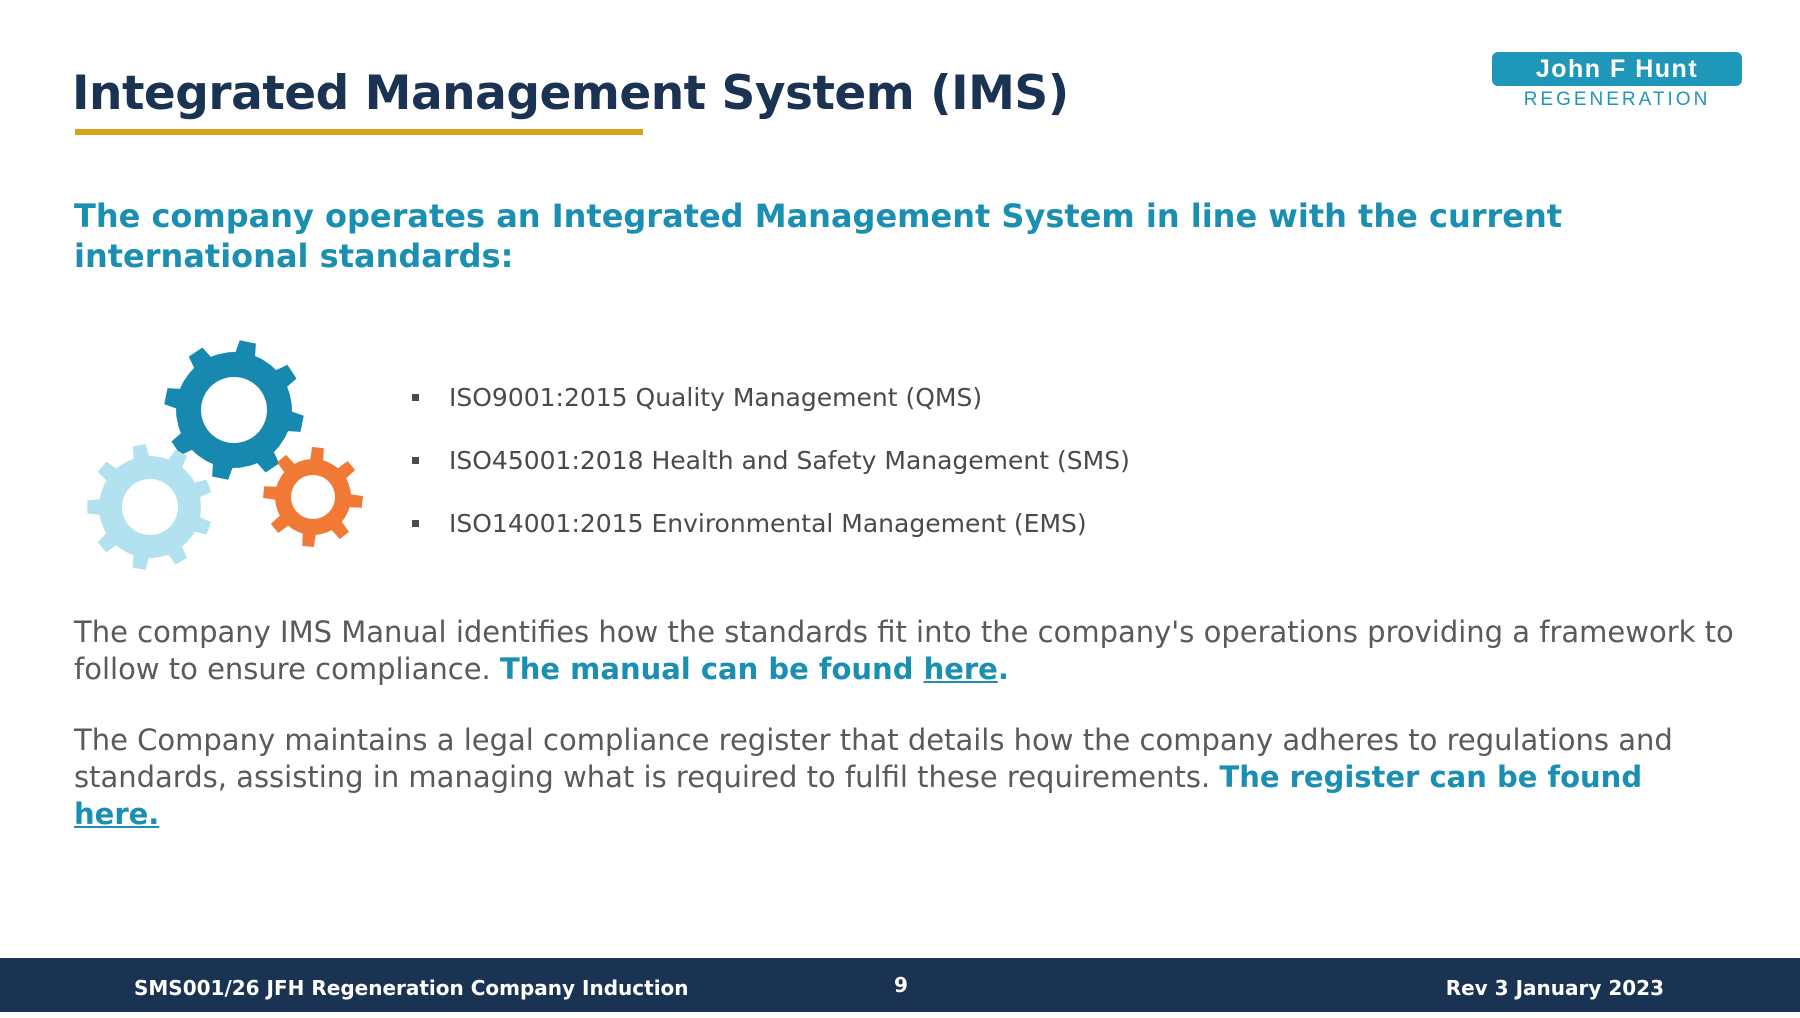 This screenshot has height=1018, width=1800. I want to click on list-item: ISO9001:2015 Quality Management (QMS), so click(771, 397).